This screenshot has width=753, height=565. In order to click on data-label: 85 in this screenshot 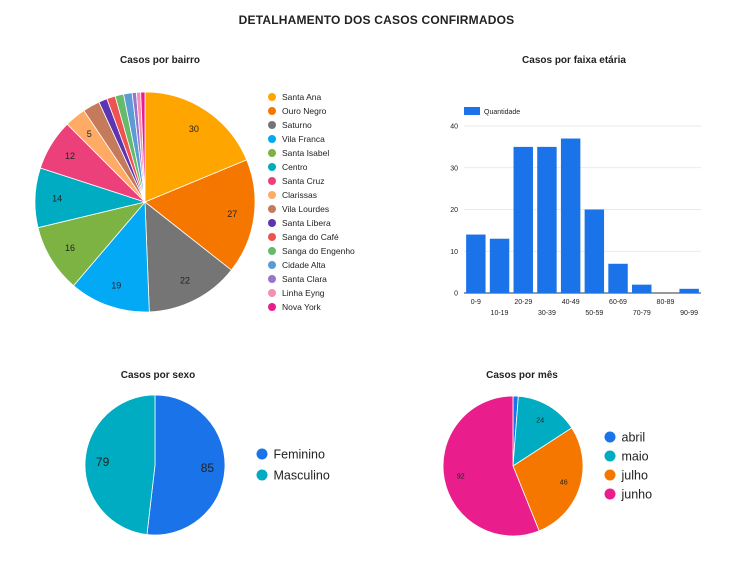, I will do `click(208, 468)`.